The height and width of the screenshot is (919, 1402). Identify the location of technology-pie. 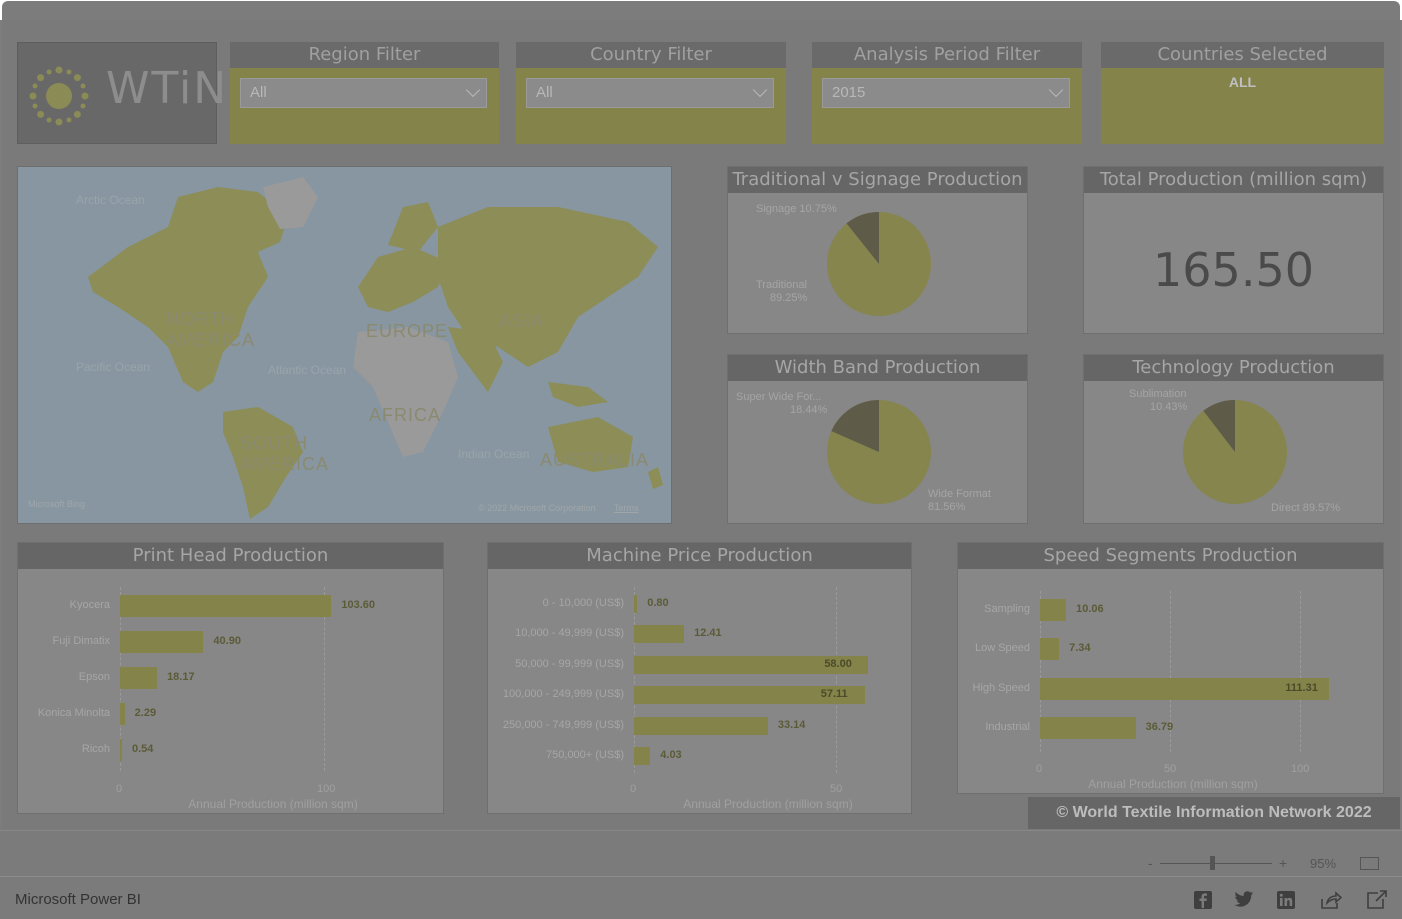
(1235, 452).